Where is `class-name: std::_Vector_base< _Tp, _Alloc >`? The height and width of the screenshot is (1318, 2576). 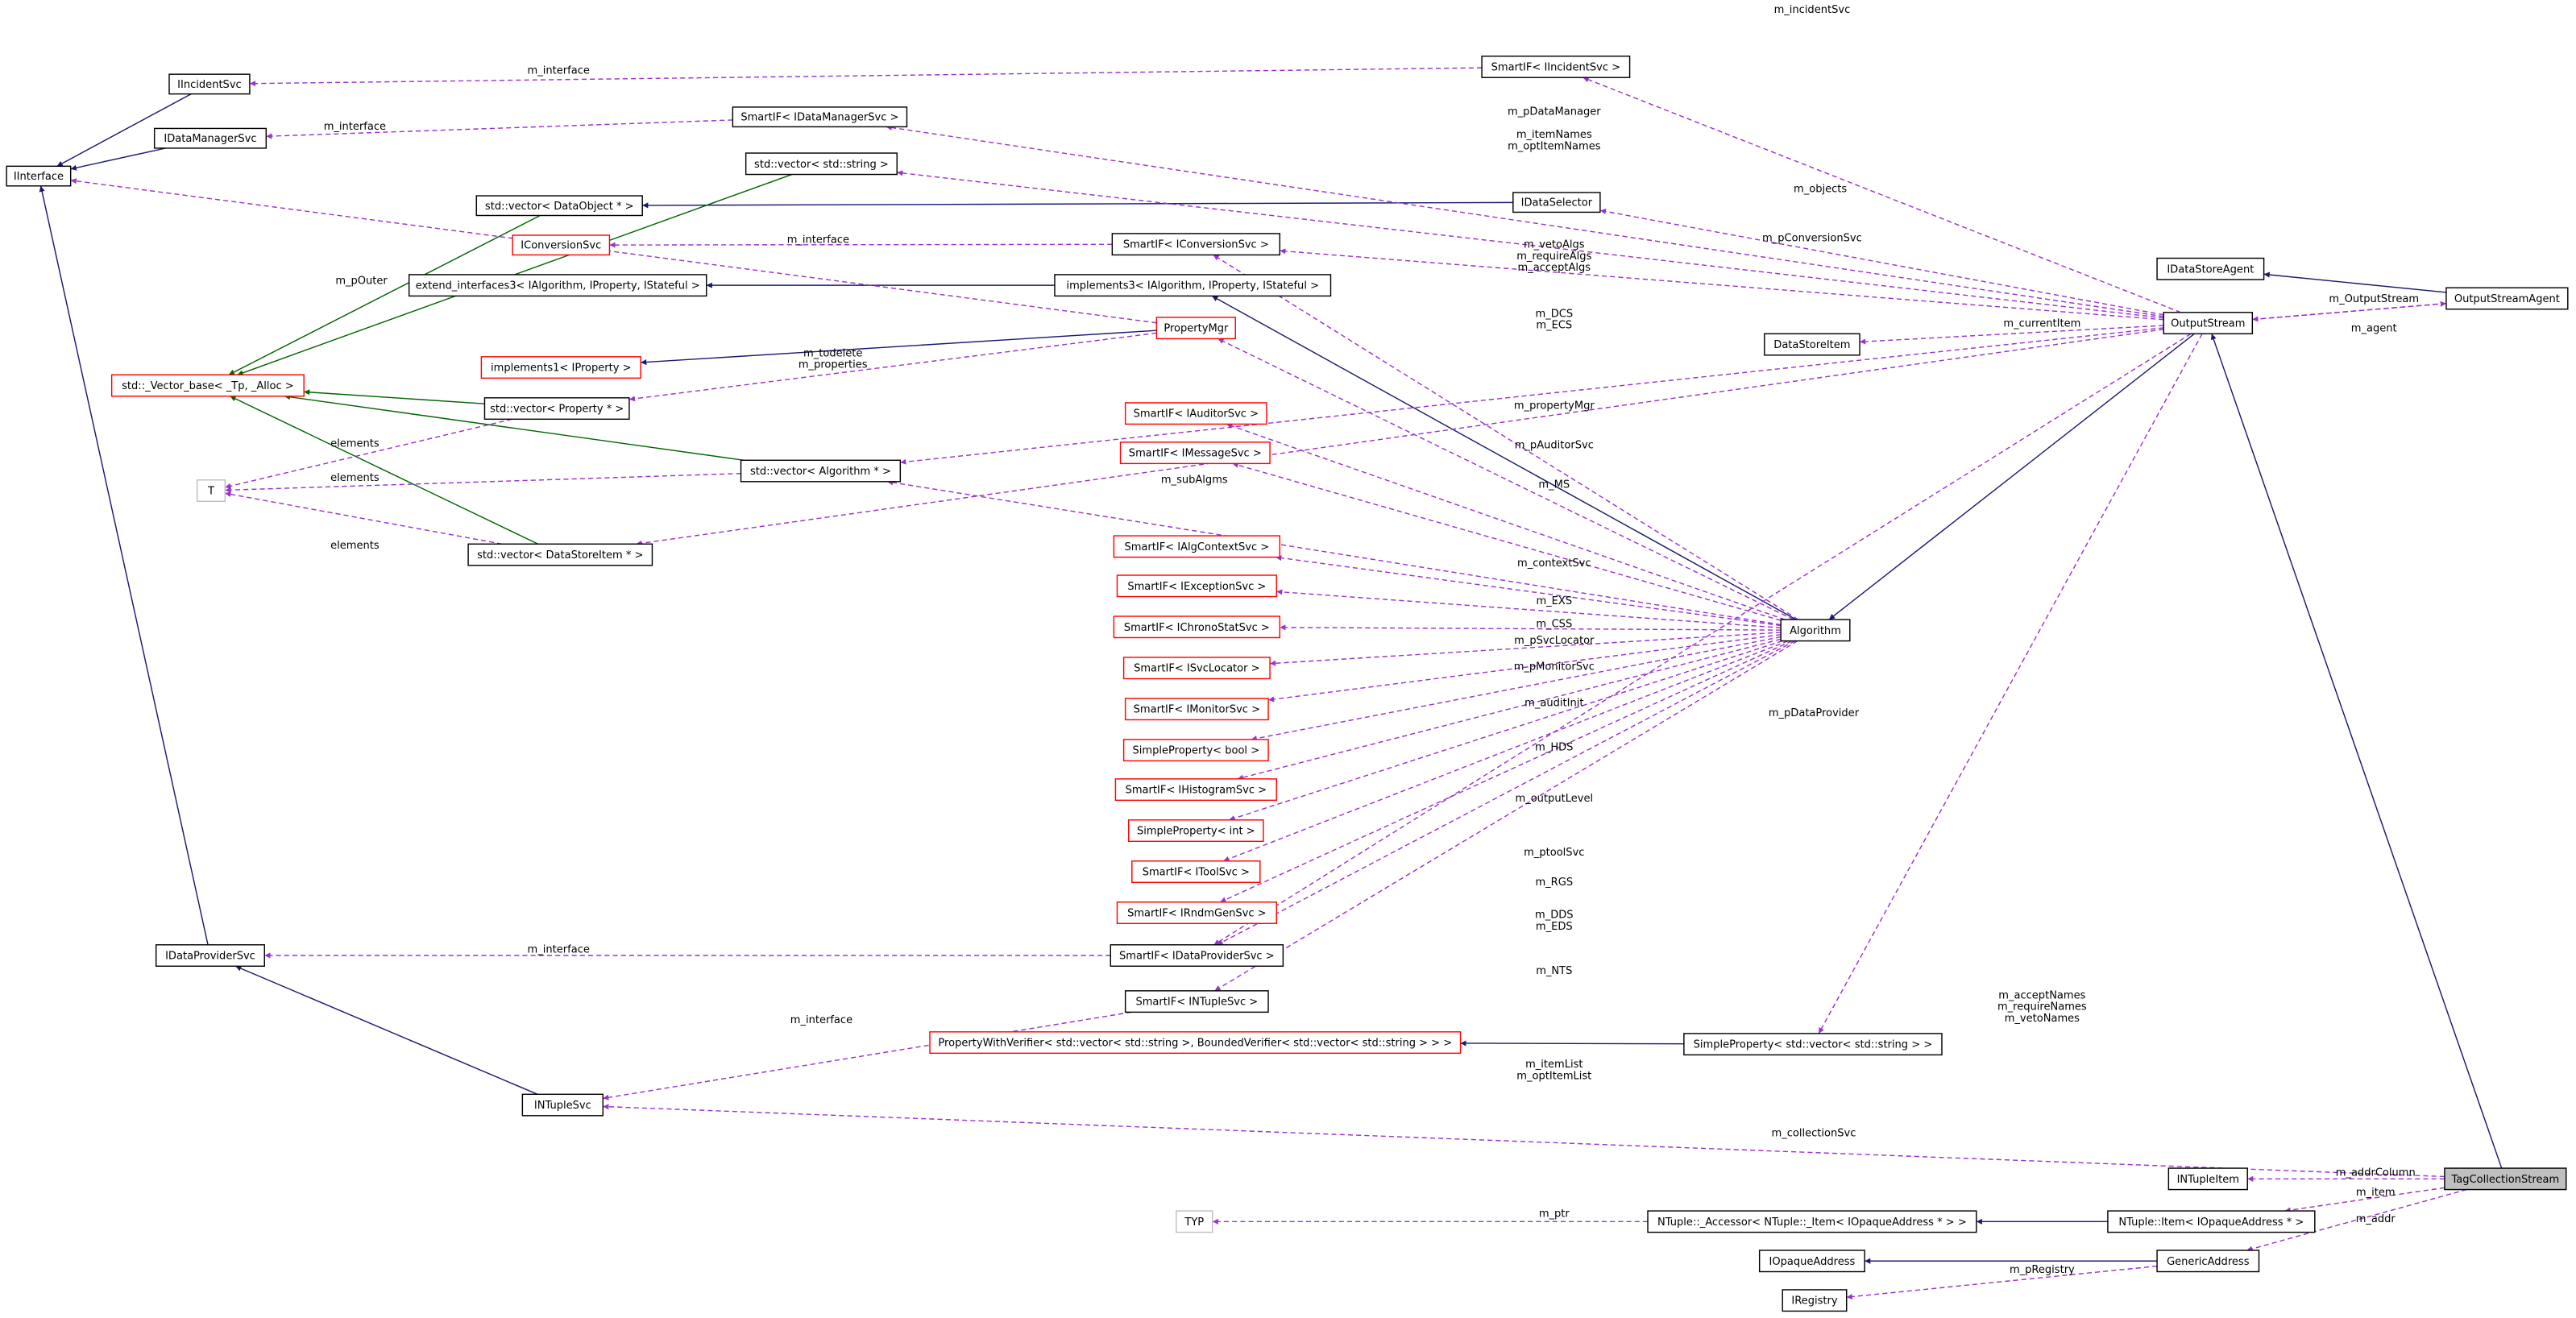 class-name: std::_Vector_base< _Tp, _Alloc > is located at coordinates (208, 386).